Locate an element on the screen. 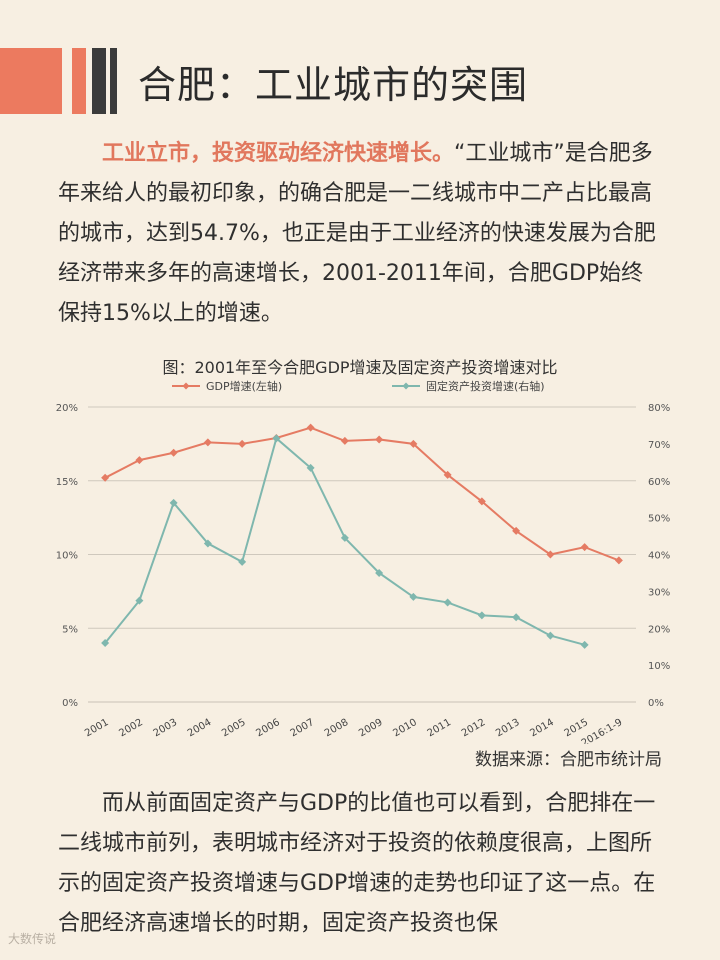 This screenshot has width=720, height=960. x-axis-tick-label: 2002 is located at coordinates (131, 728).